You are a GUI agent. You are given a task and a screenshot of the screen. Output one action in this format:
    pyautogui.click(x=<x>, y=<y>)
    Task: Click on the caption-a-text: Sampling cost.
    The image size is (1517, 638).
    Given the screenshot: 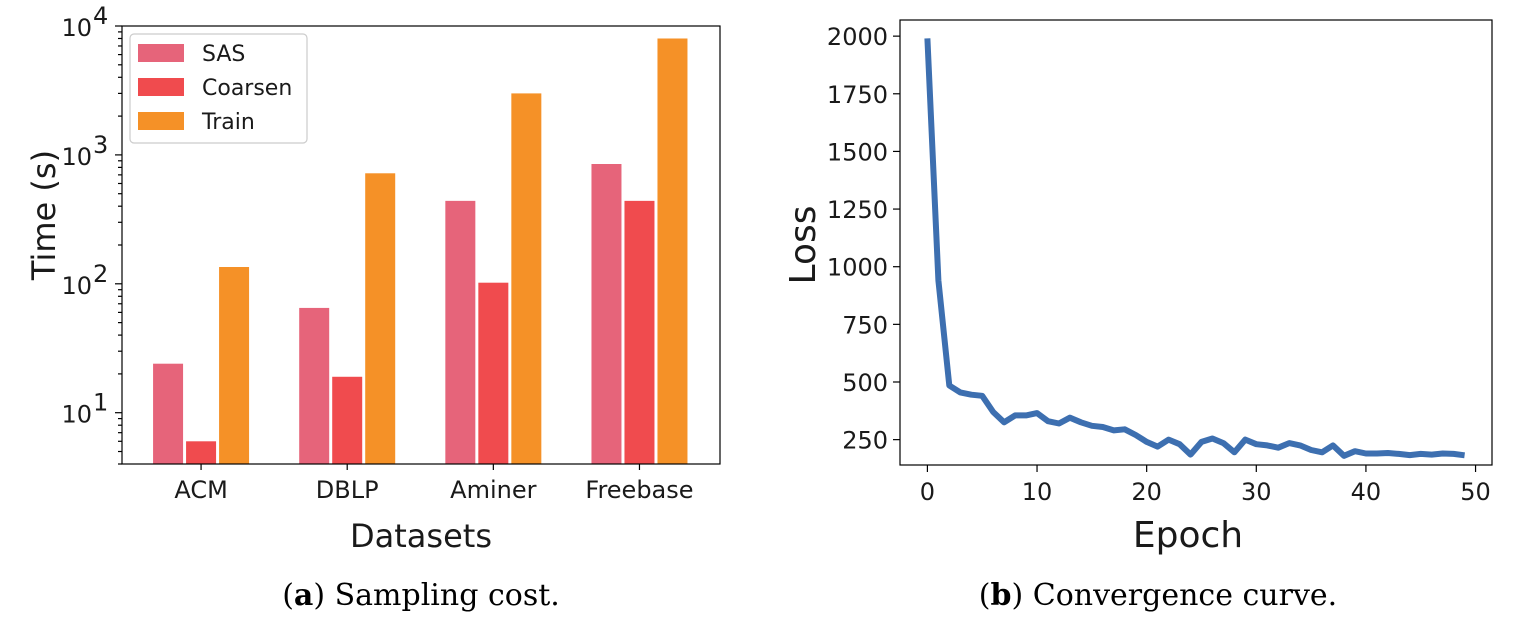 What is the action you would take?
    pyautogui.click(x=447, y=595)
    